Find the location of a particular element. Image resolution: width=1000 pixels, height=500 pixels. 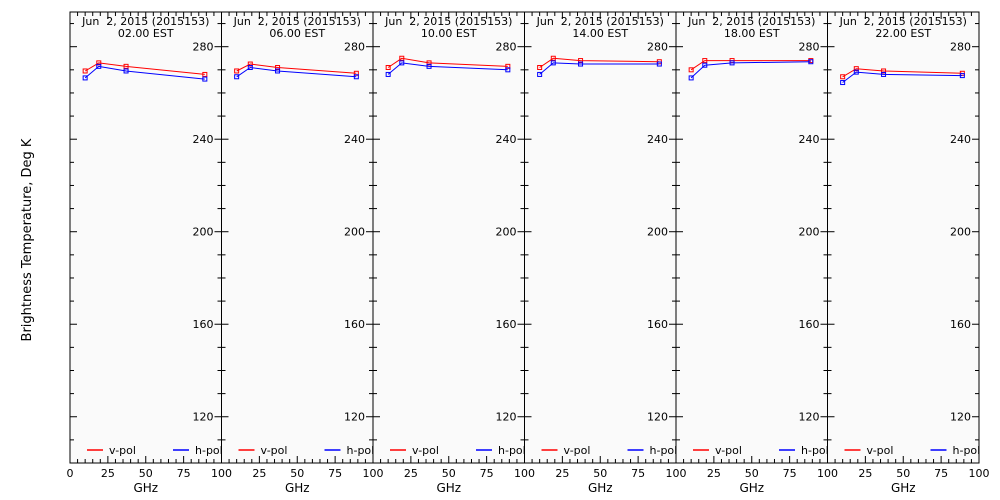

panel-time: 14.00 EST is located at coordinates (600, 33).